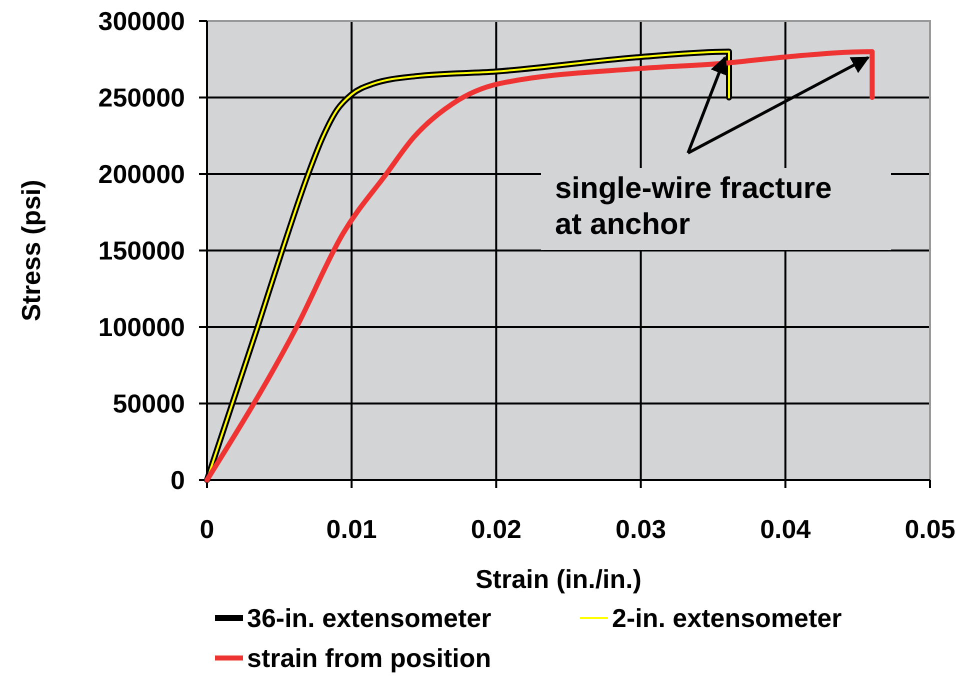 The image size is (969, 685). I want to click on y-tick-label: 150000, so click(141, 251).